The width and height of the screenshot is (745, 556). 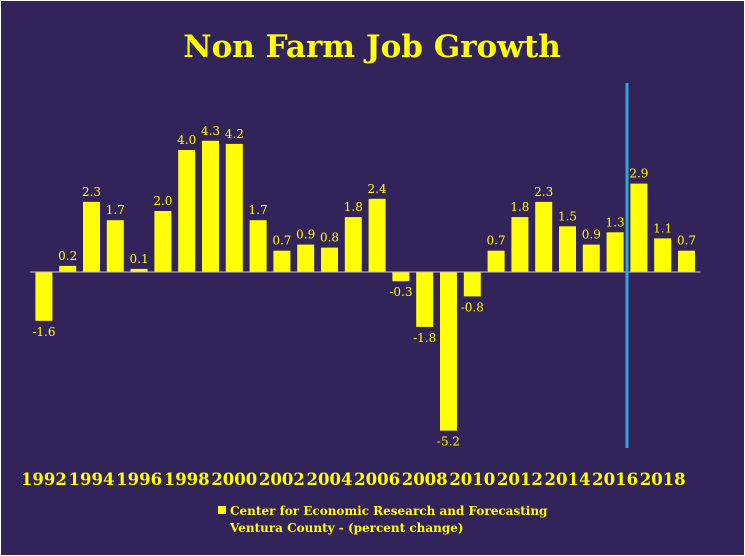 I want to click on x-tick-label-1994: 1994, so click(x=92, y=479).